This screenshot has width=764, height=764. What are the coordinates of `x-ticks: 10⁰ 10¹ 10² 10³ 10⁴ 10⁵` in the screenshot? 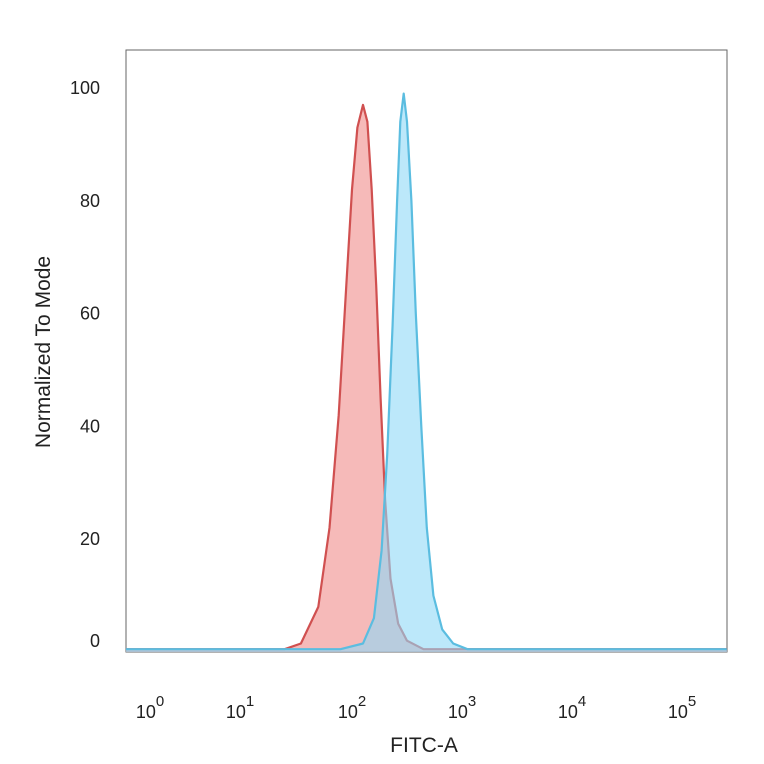 It's located at (416, 707).